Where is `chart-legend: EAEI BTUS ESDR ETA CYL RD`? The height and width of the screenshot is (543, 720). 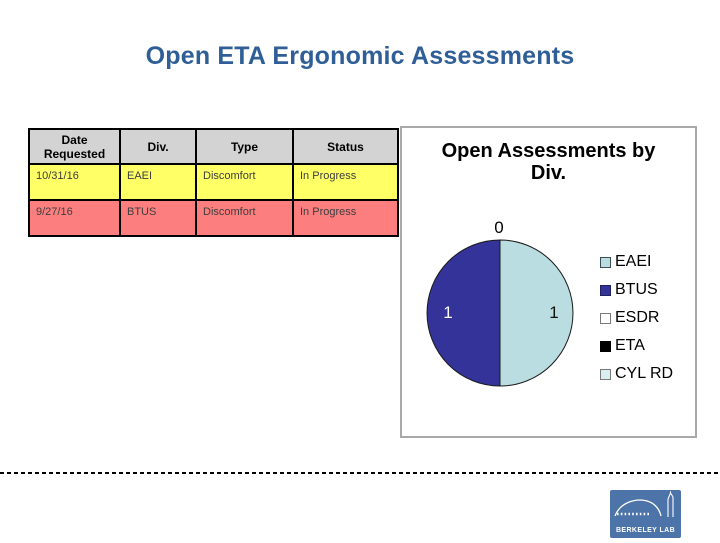
chart-legend: EAEI BTUS ESDR ETA CYL RD is located at coordinates (636, 318).